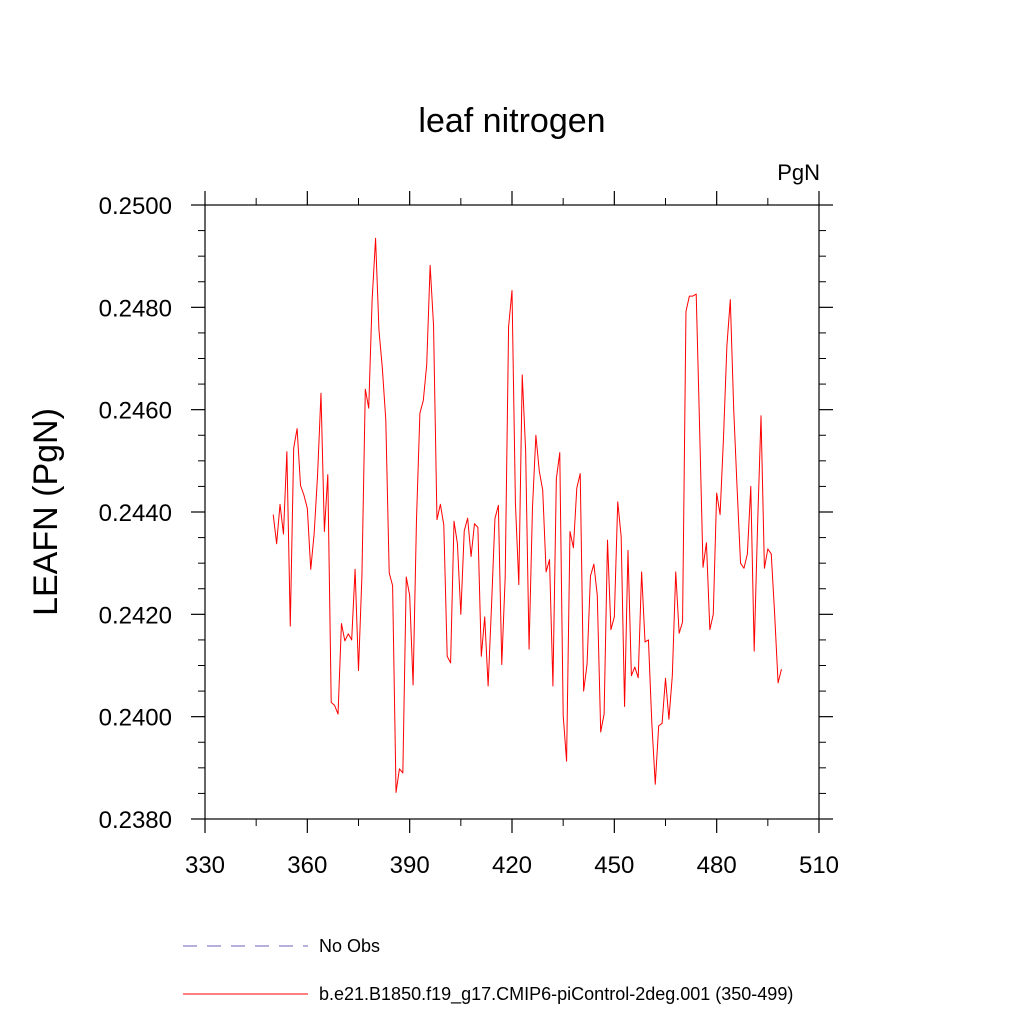 This screenshot has width=1024, height=1024. What do you see at coordinates (135, 411) in the screenshot?
I see `y-tick-label: 0.2460` at bounding box center [135, 411].